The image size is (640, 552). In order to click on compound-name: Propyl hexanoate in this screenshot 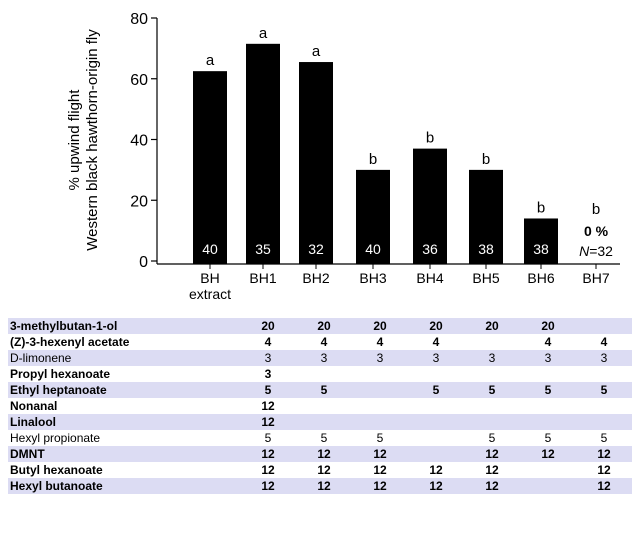, I will do `click(60, 374)`.